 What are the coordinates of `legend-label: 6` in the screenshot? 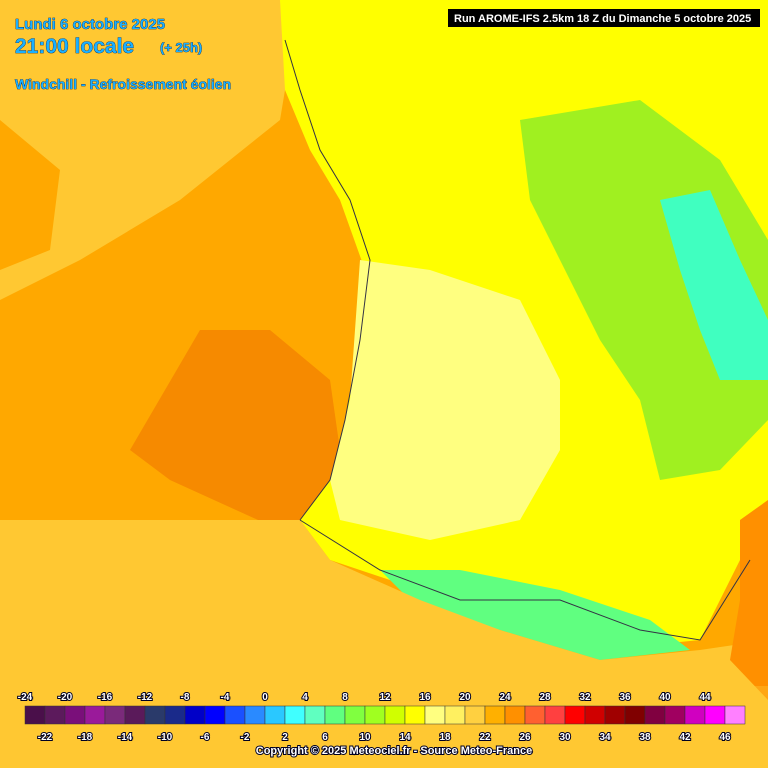 It's located at (325, 737).